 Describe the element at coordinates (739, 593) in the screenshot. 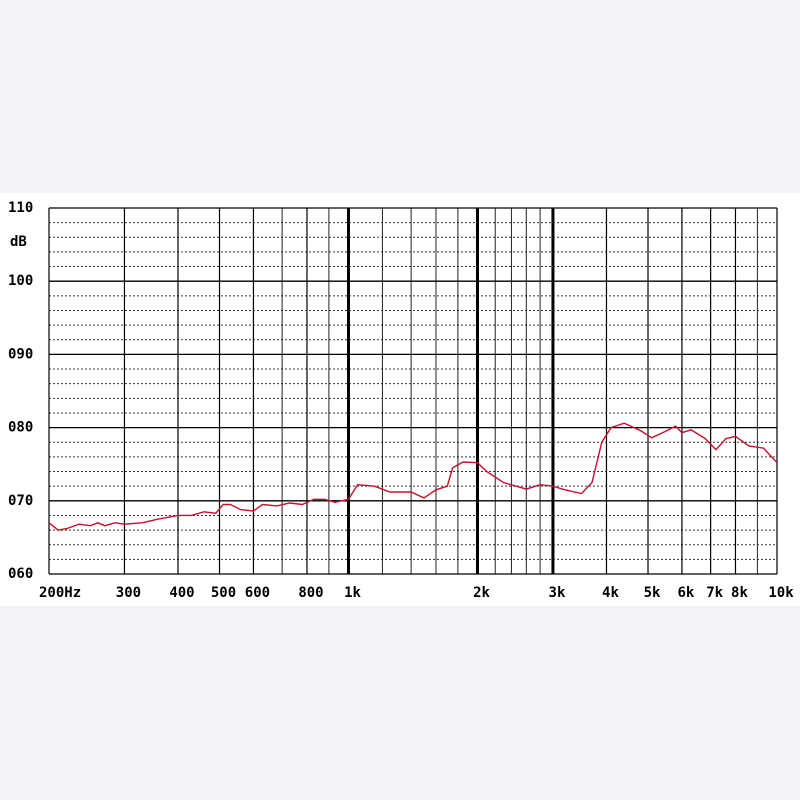

I see `x-tick-label: 8k` at that location.